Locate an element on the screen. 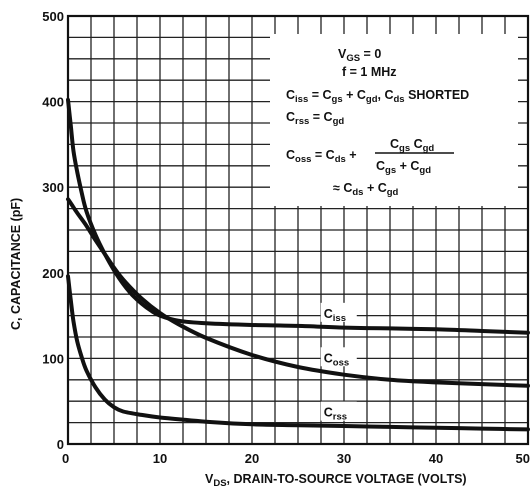 The width and height of the screenshot is (532, 493). x-tick-label: 10 is located at coordinates (160, 458).